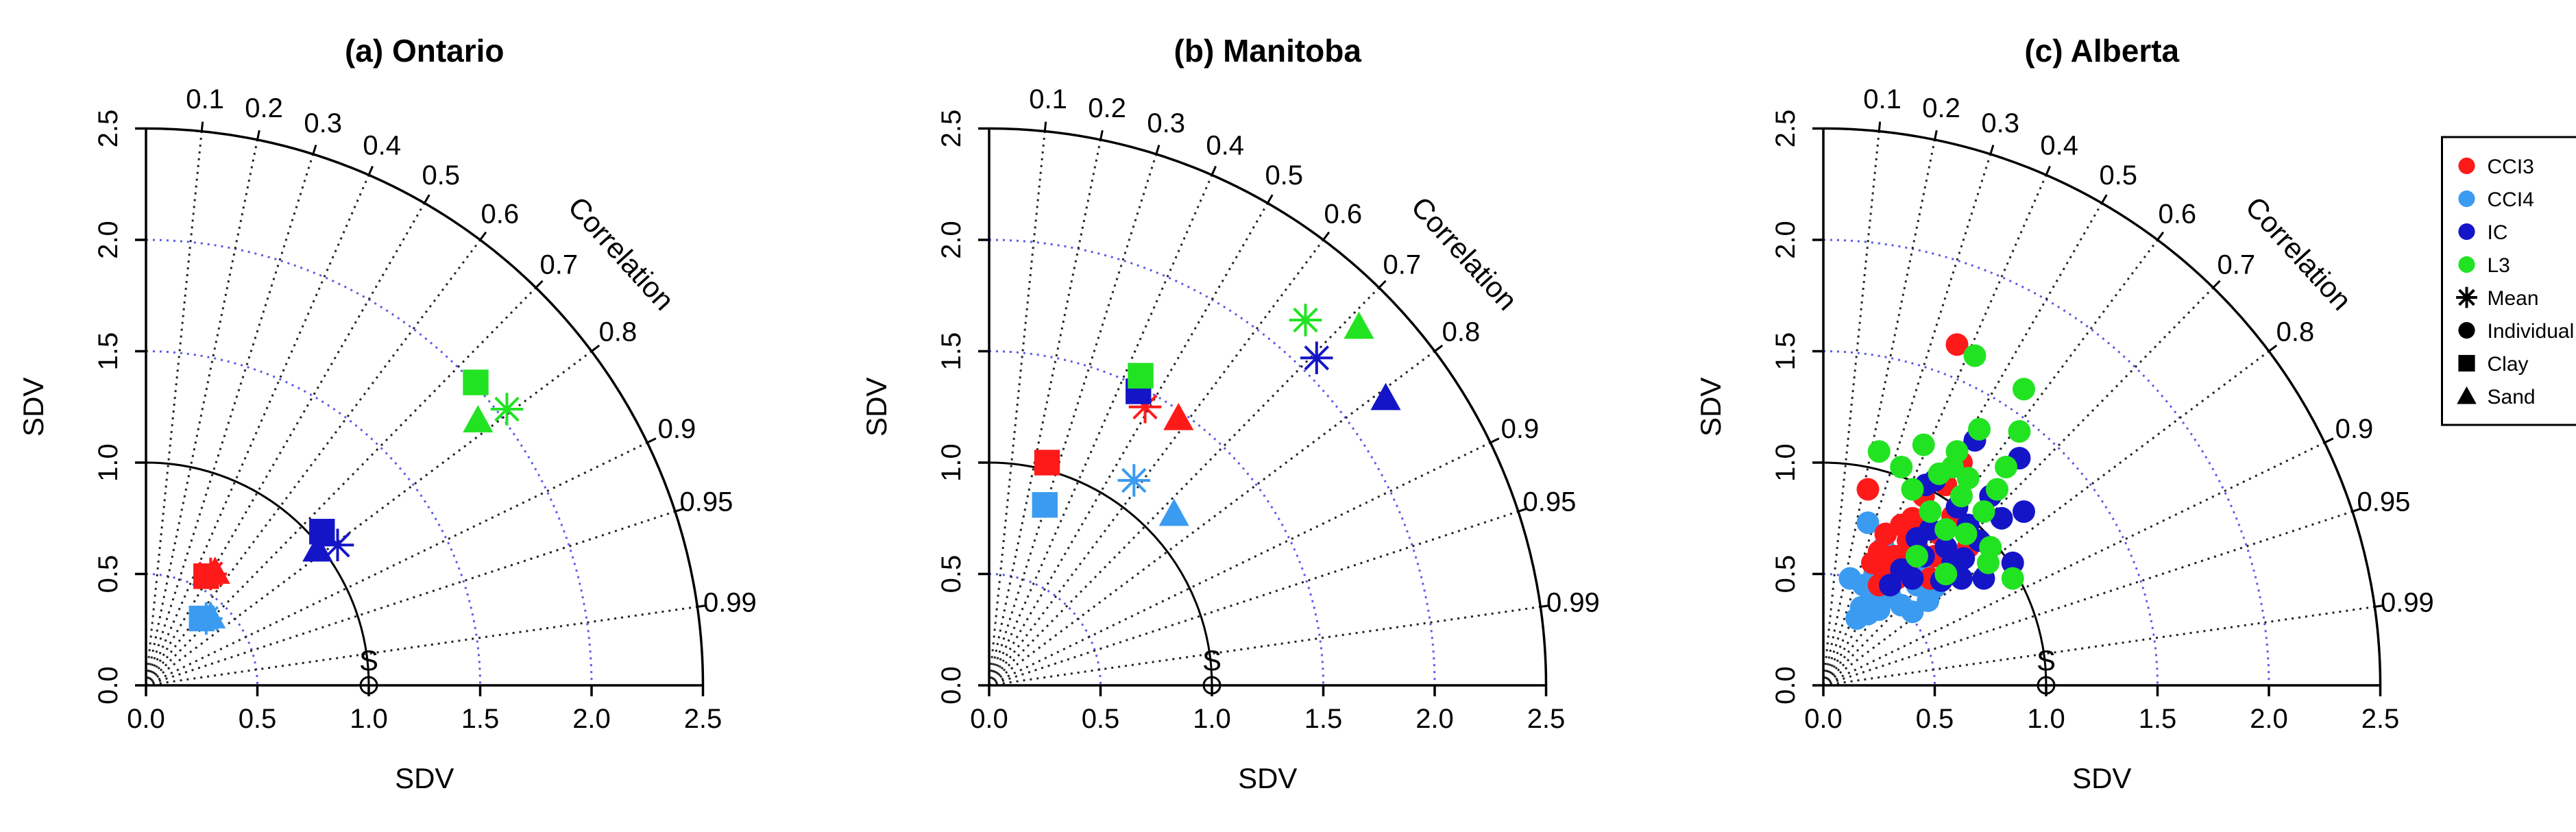 This screenshot has width=2576, height=832. I want to click on x-tick-label: 2.5, so click(703, 719).